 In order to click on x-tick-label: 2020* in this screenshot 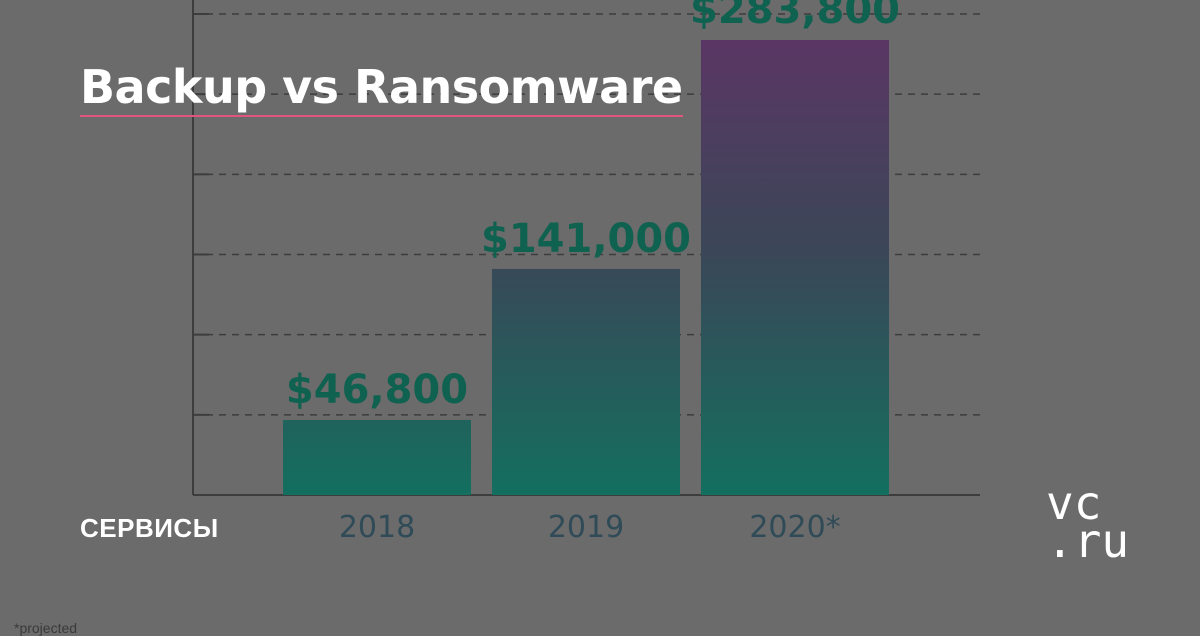, I will do `click(794, 527)`.